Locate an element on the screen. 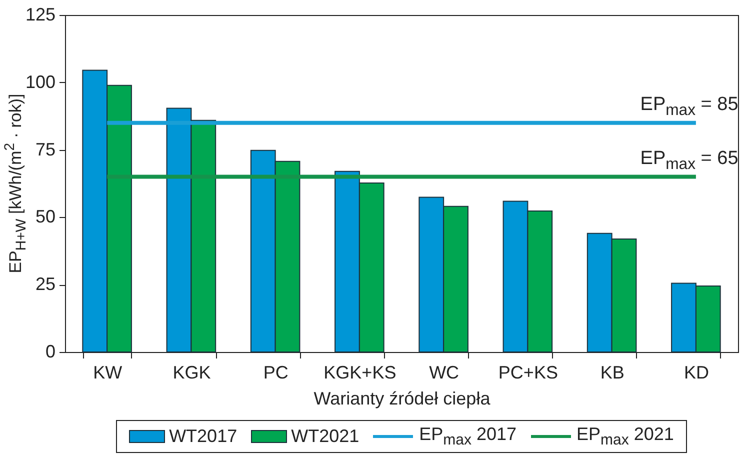 This screenshot has height=461, width=754. legend-label: EP$_{max}$ 2021 is located at coordinates (625, 436).